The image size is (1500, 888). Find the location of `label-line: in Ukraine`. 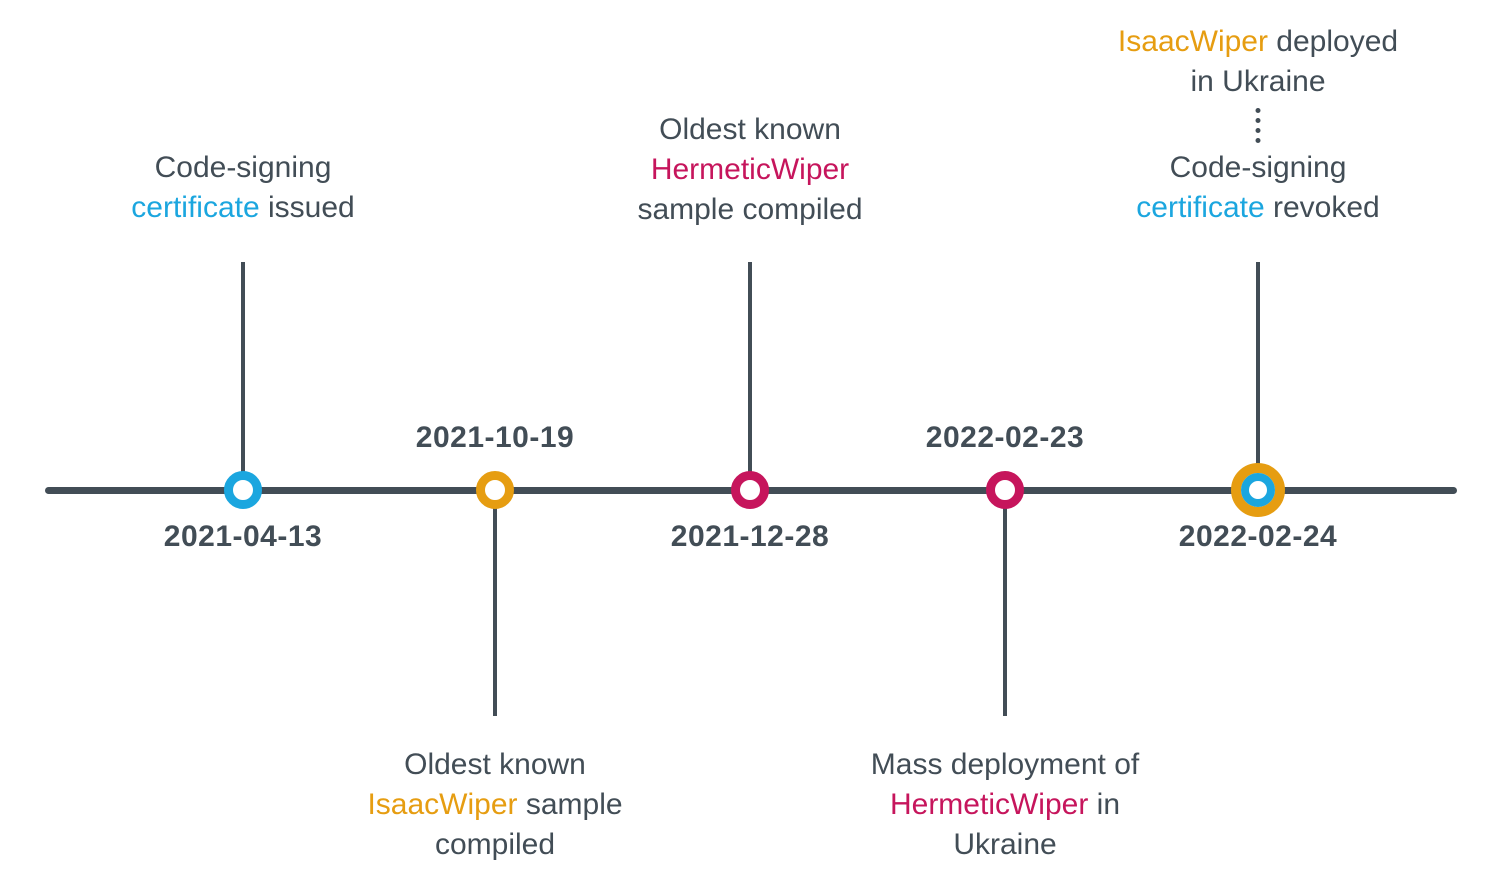

label-line: in Ukraine is located at coordinates (1258, 82).